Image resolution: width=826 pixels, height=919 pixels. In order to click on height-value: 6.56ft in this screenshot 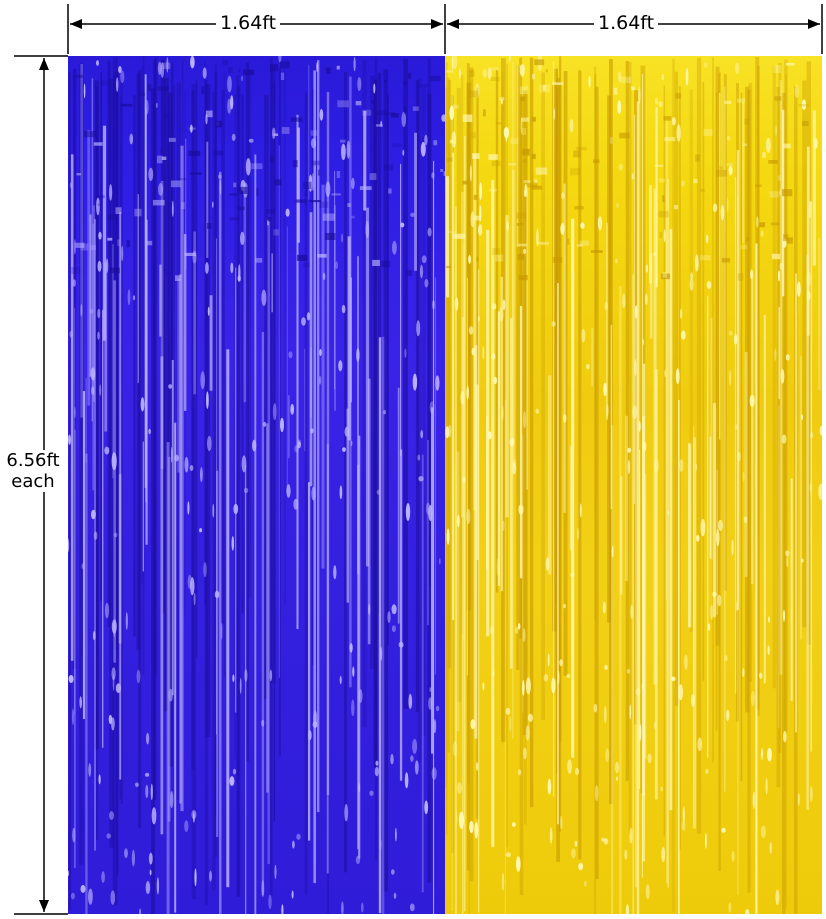, I will do `click(33, 460)`.